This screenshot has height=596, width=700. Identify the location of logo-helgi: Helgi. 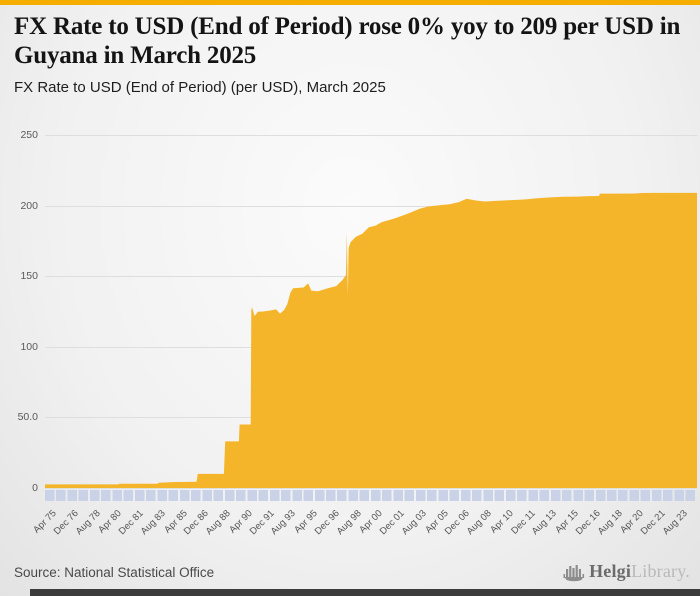
(610, 571).